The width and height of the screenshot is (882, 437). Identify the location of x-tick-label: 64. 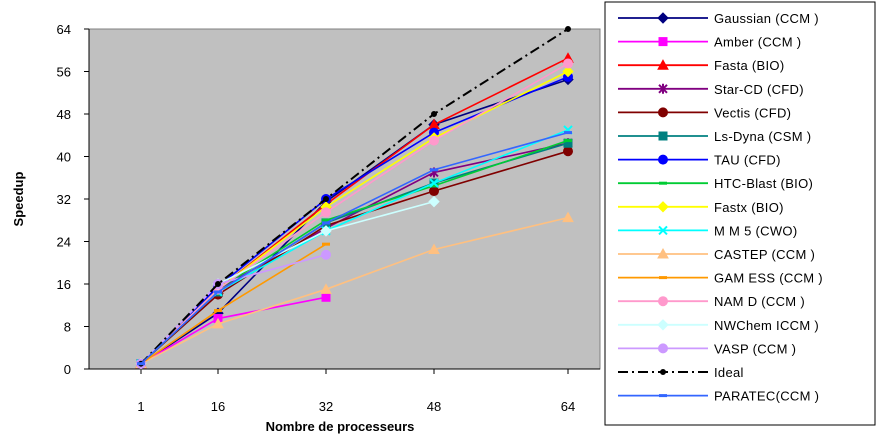
(568, 406).